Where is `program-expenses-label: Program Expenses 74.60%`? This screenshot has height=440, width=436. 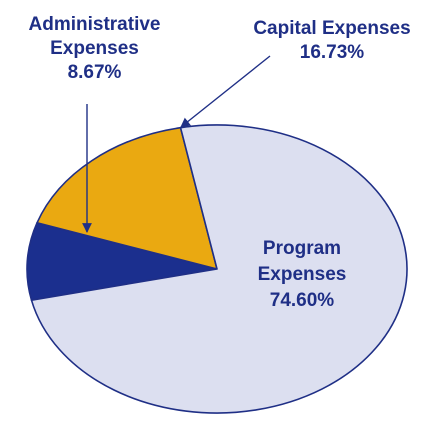 program-expenses-label: Program Expenses 74.60% is located at coordinates (302, 275).